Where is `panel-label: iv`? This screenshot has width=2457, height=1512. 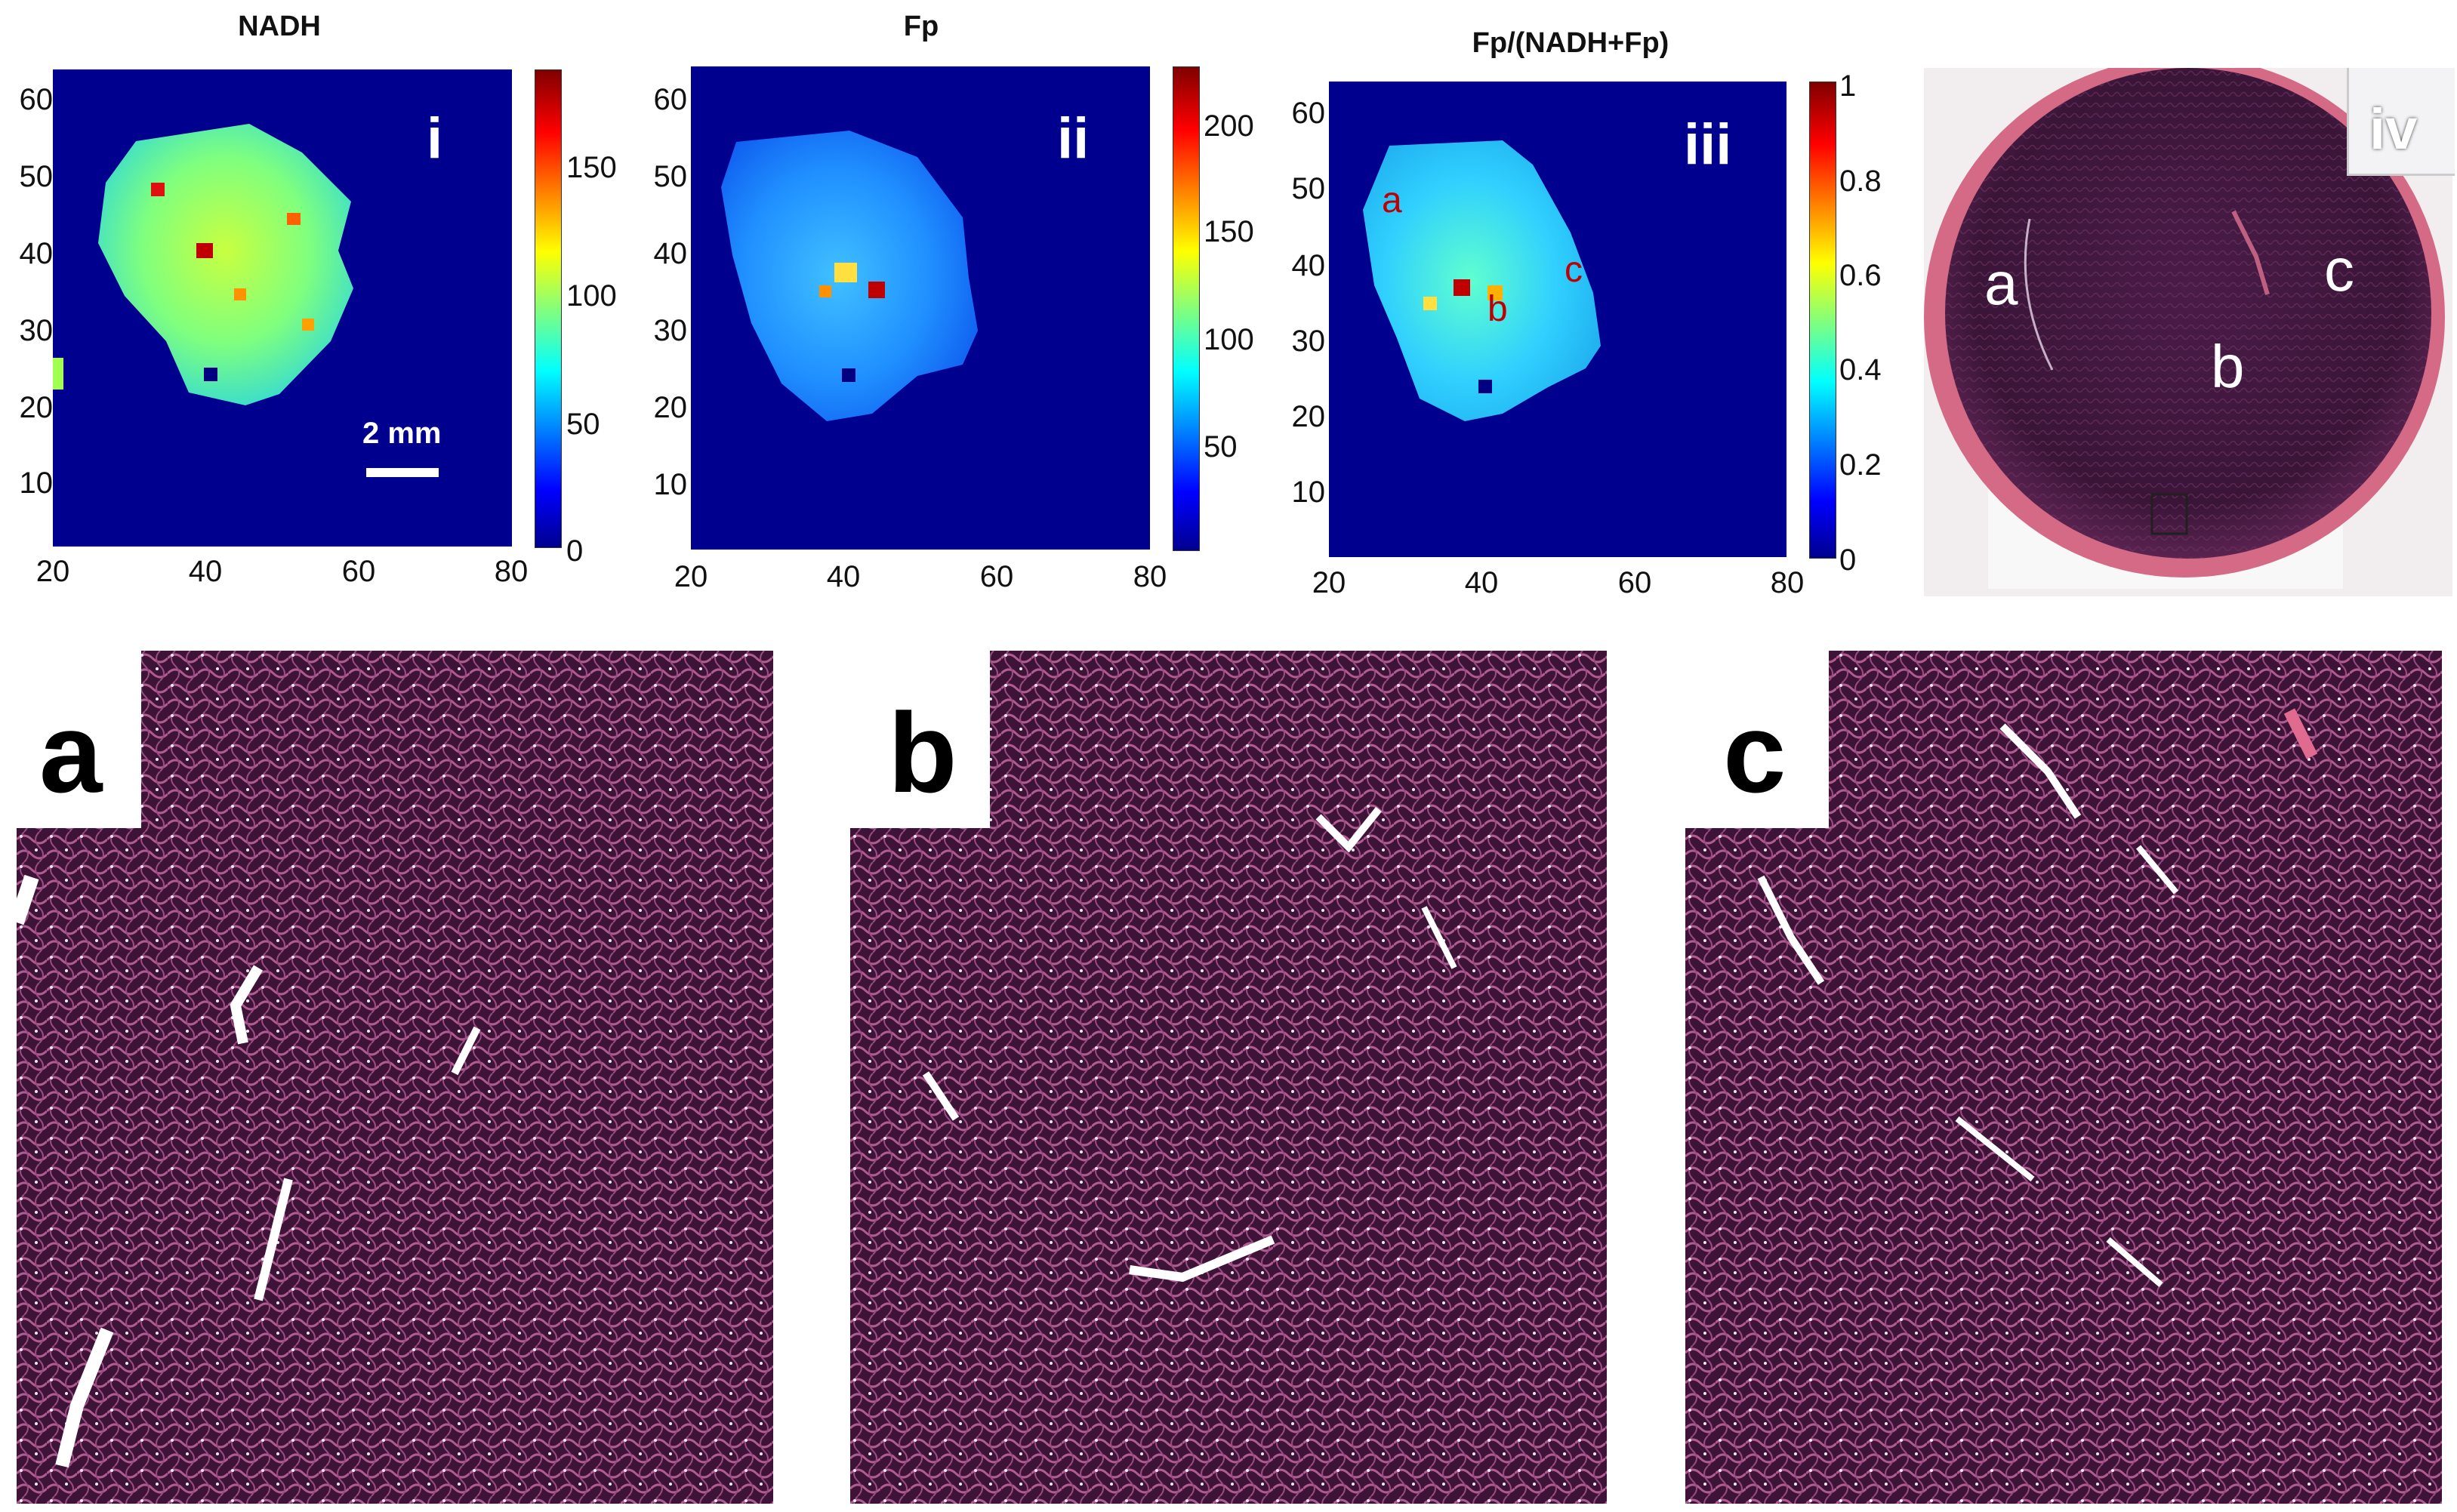 panel-label: iv is located at coordinates (2393, 129).